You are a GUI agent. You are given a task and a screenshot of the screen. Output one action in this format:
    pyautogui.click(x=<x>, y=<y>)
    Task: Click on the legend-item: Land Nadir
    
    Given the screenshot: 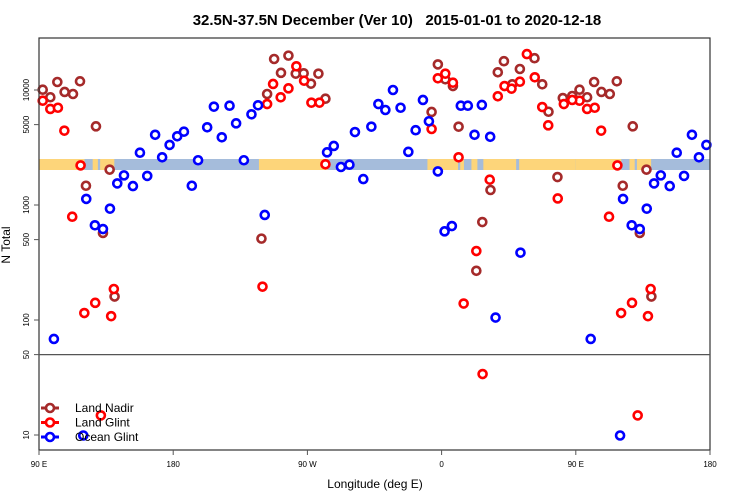 What is the action you would take?
    pyautogui.click(x=87, y=408)
    